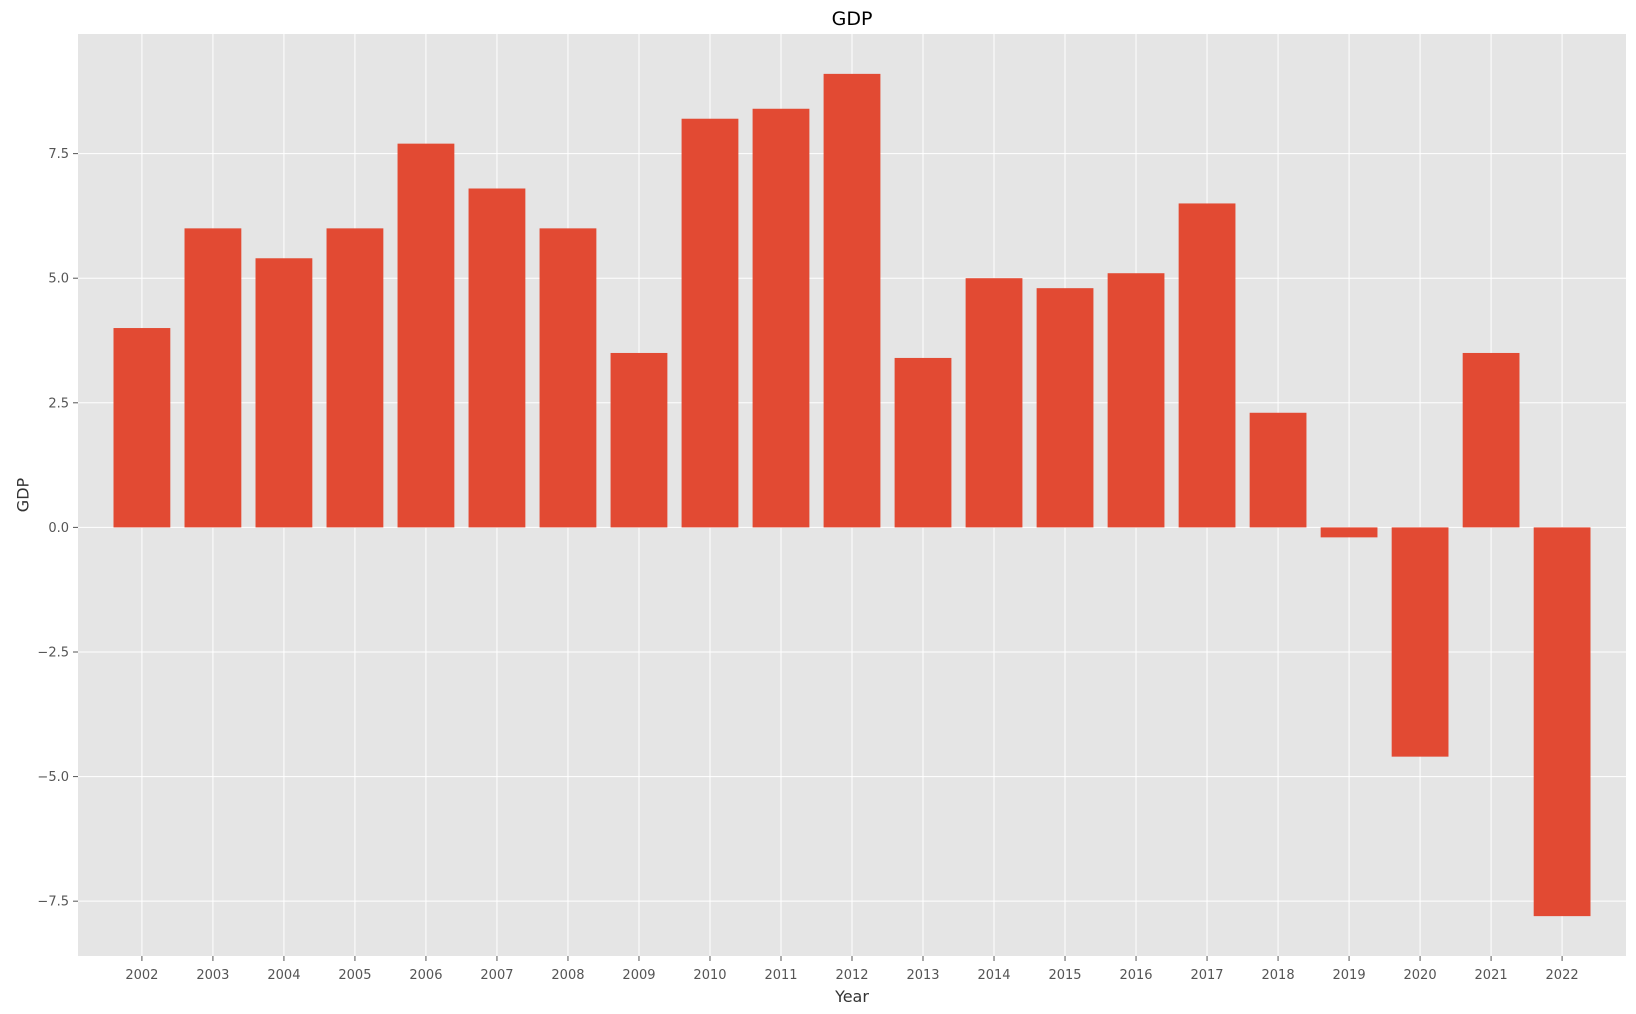  I want to click on bar-2007, so click(497, 358).